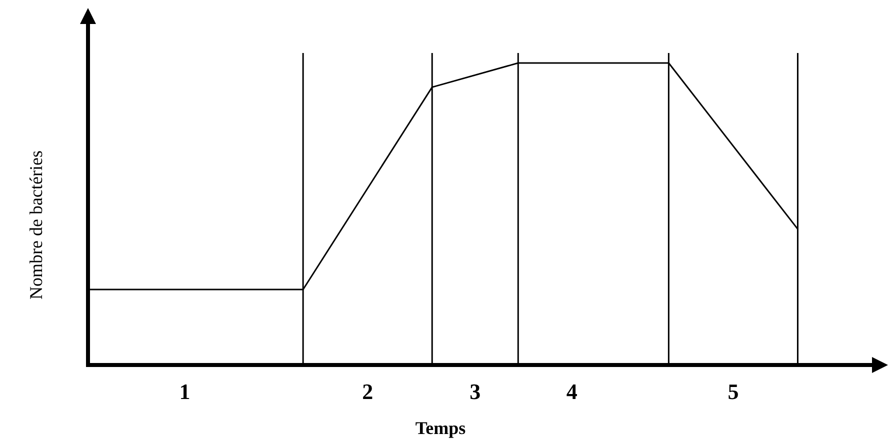  What do you see at coordinates (36, 225) in the screenshot?
I see `y-axis-title: Nombre de bactéries` at bounding box center [36, 225].